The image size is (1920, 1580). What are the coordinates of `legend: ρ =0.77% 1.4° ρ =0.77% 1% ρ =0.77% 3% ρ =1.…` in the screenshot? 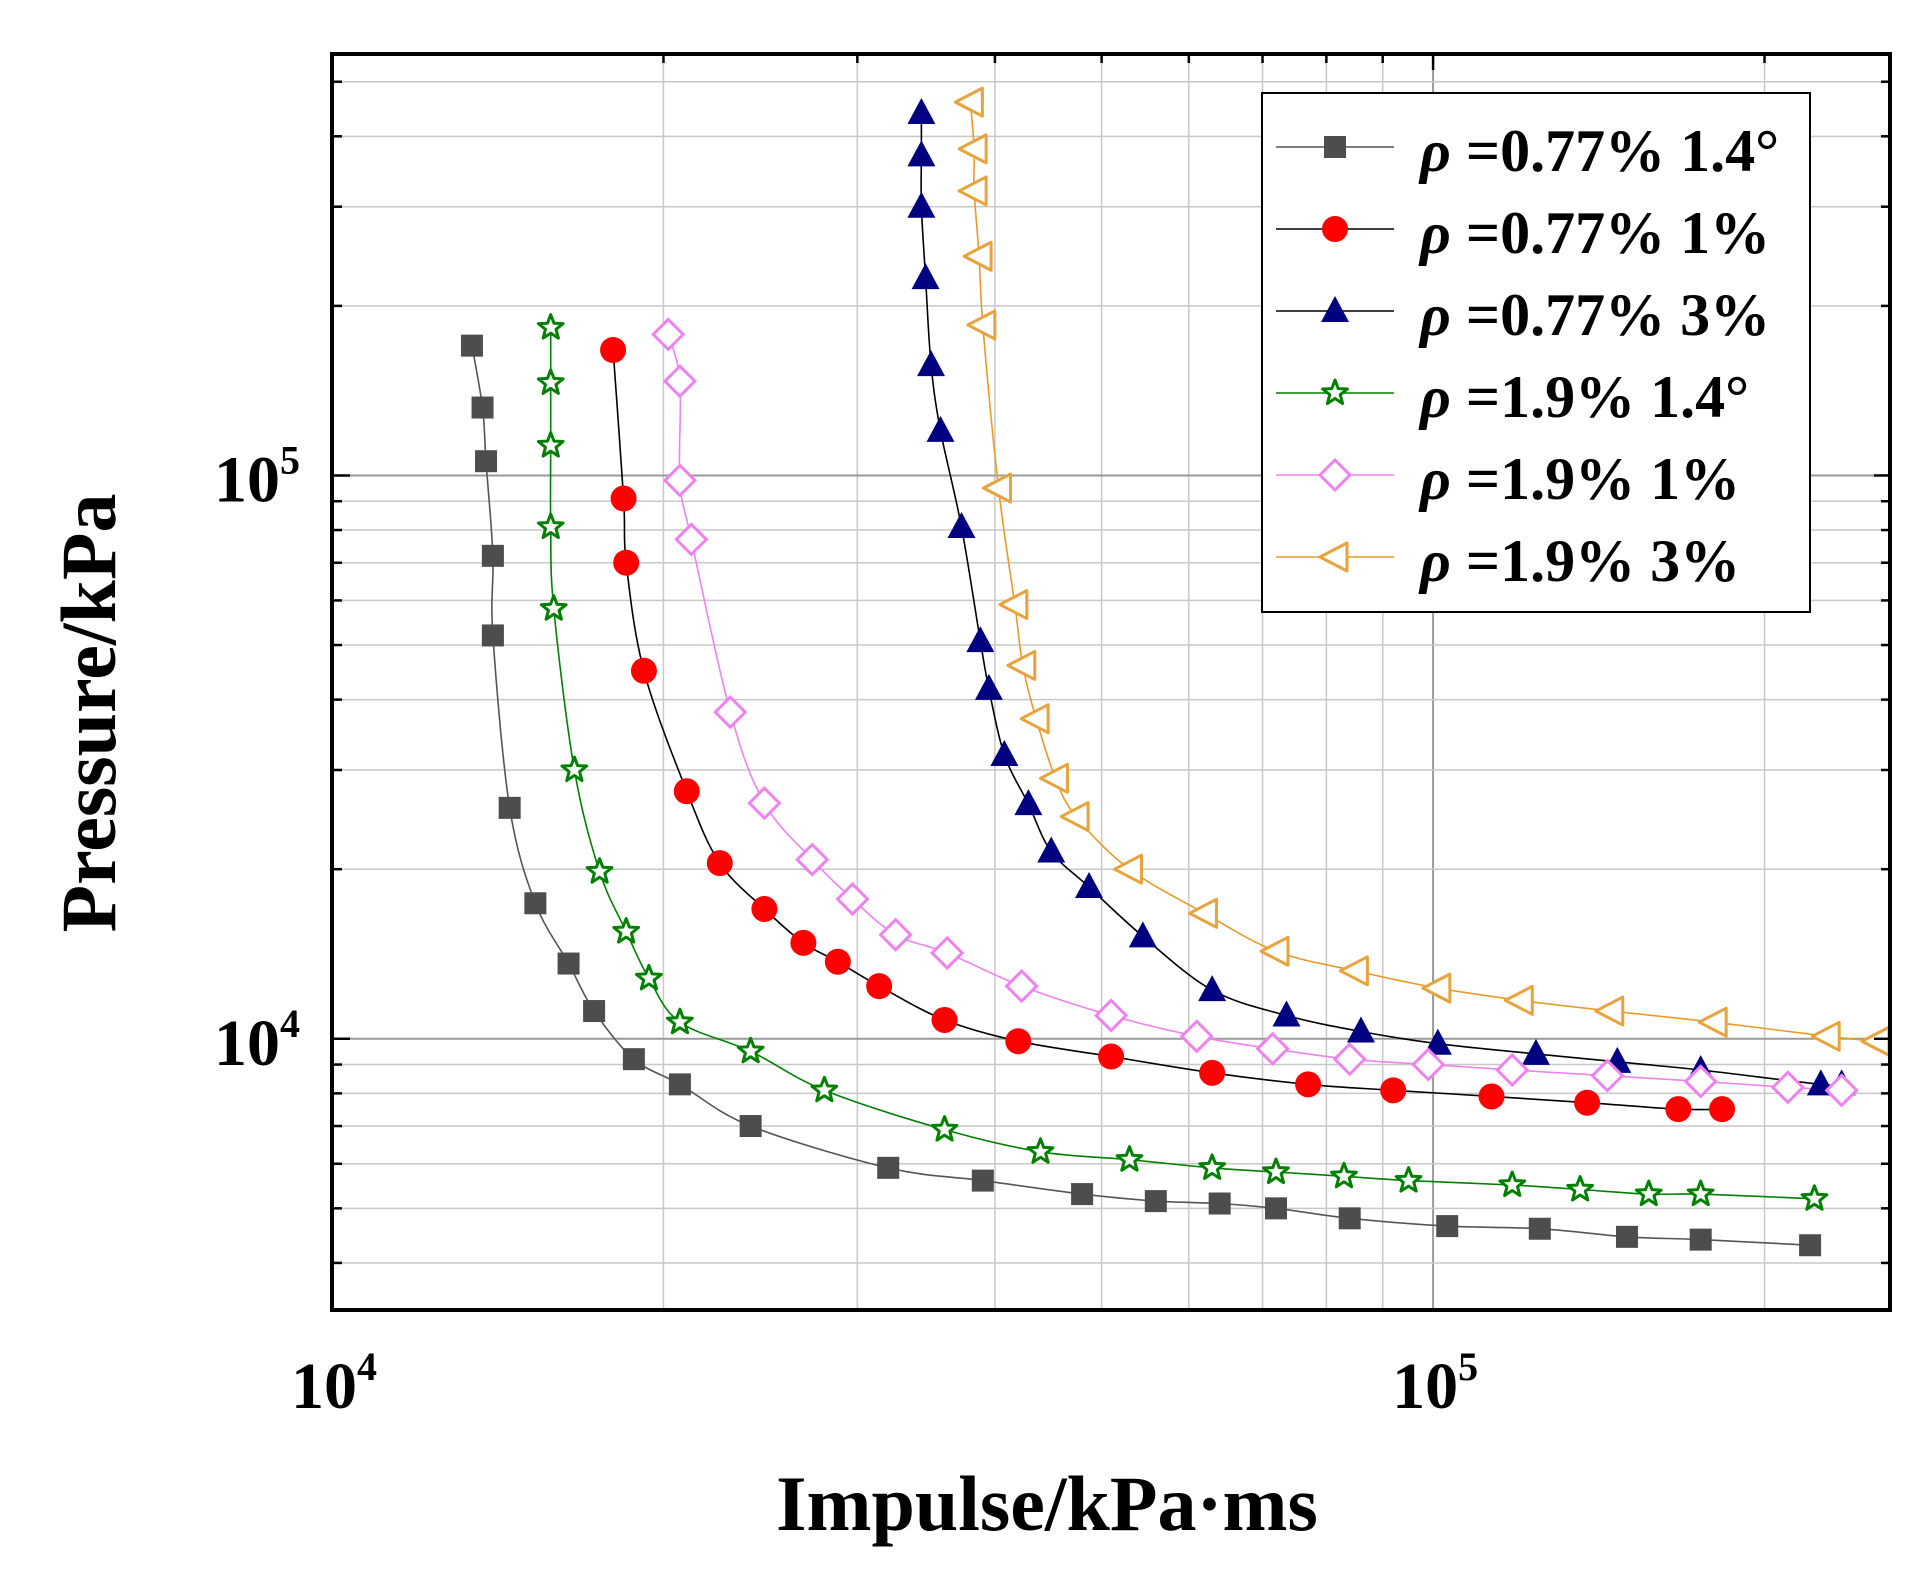 It's located at (1536, 352).